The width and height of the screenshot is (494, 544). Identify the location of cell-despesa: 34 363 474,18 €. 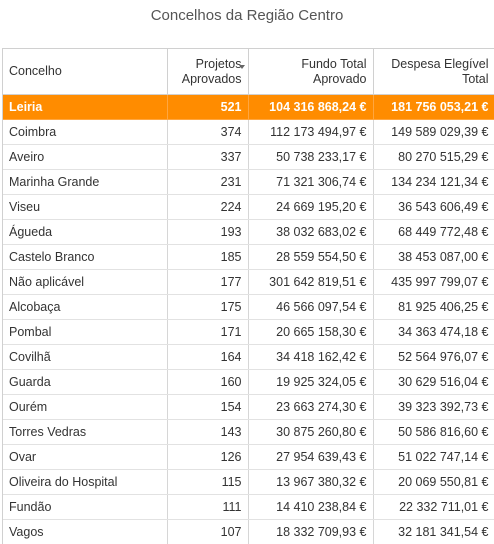
(433, 332).